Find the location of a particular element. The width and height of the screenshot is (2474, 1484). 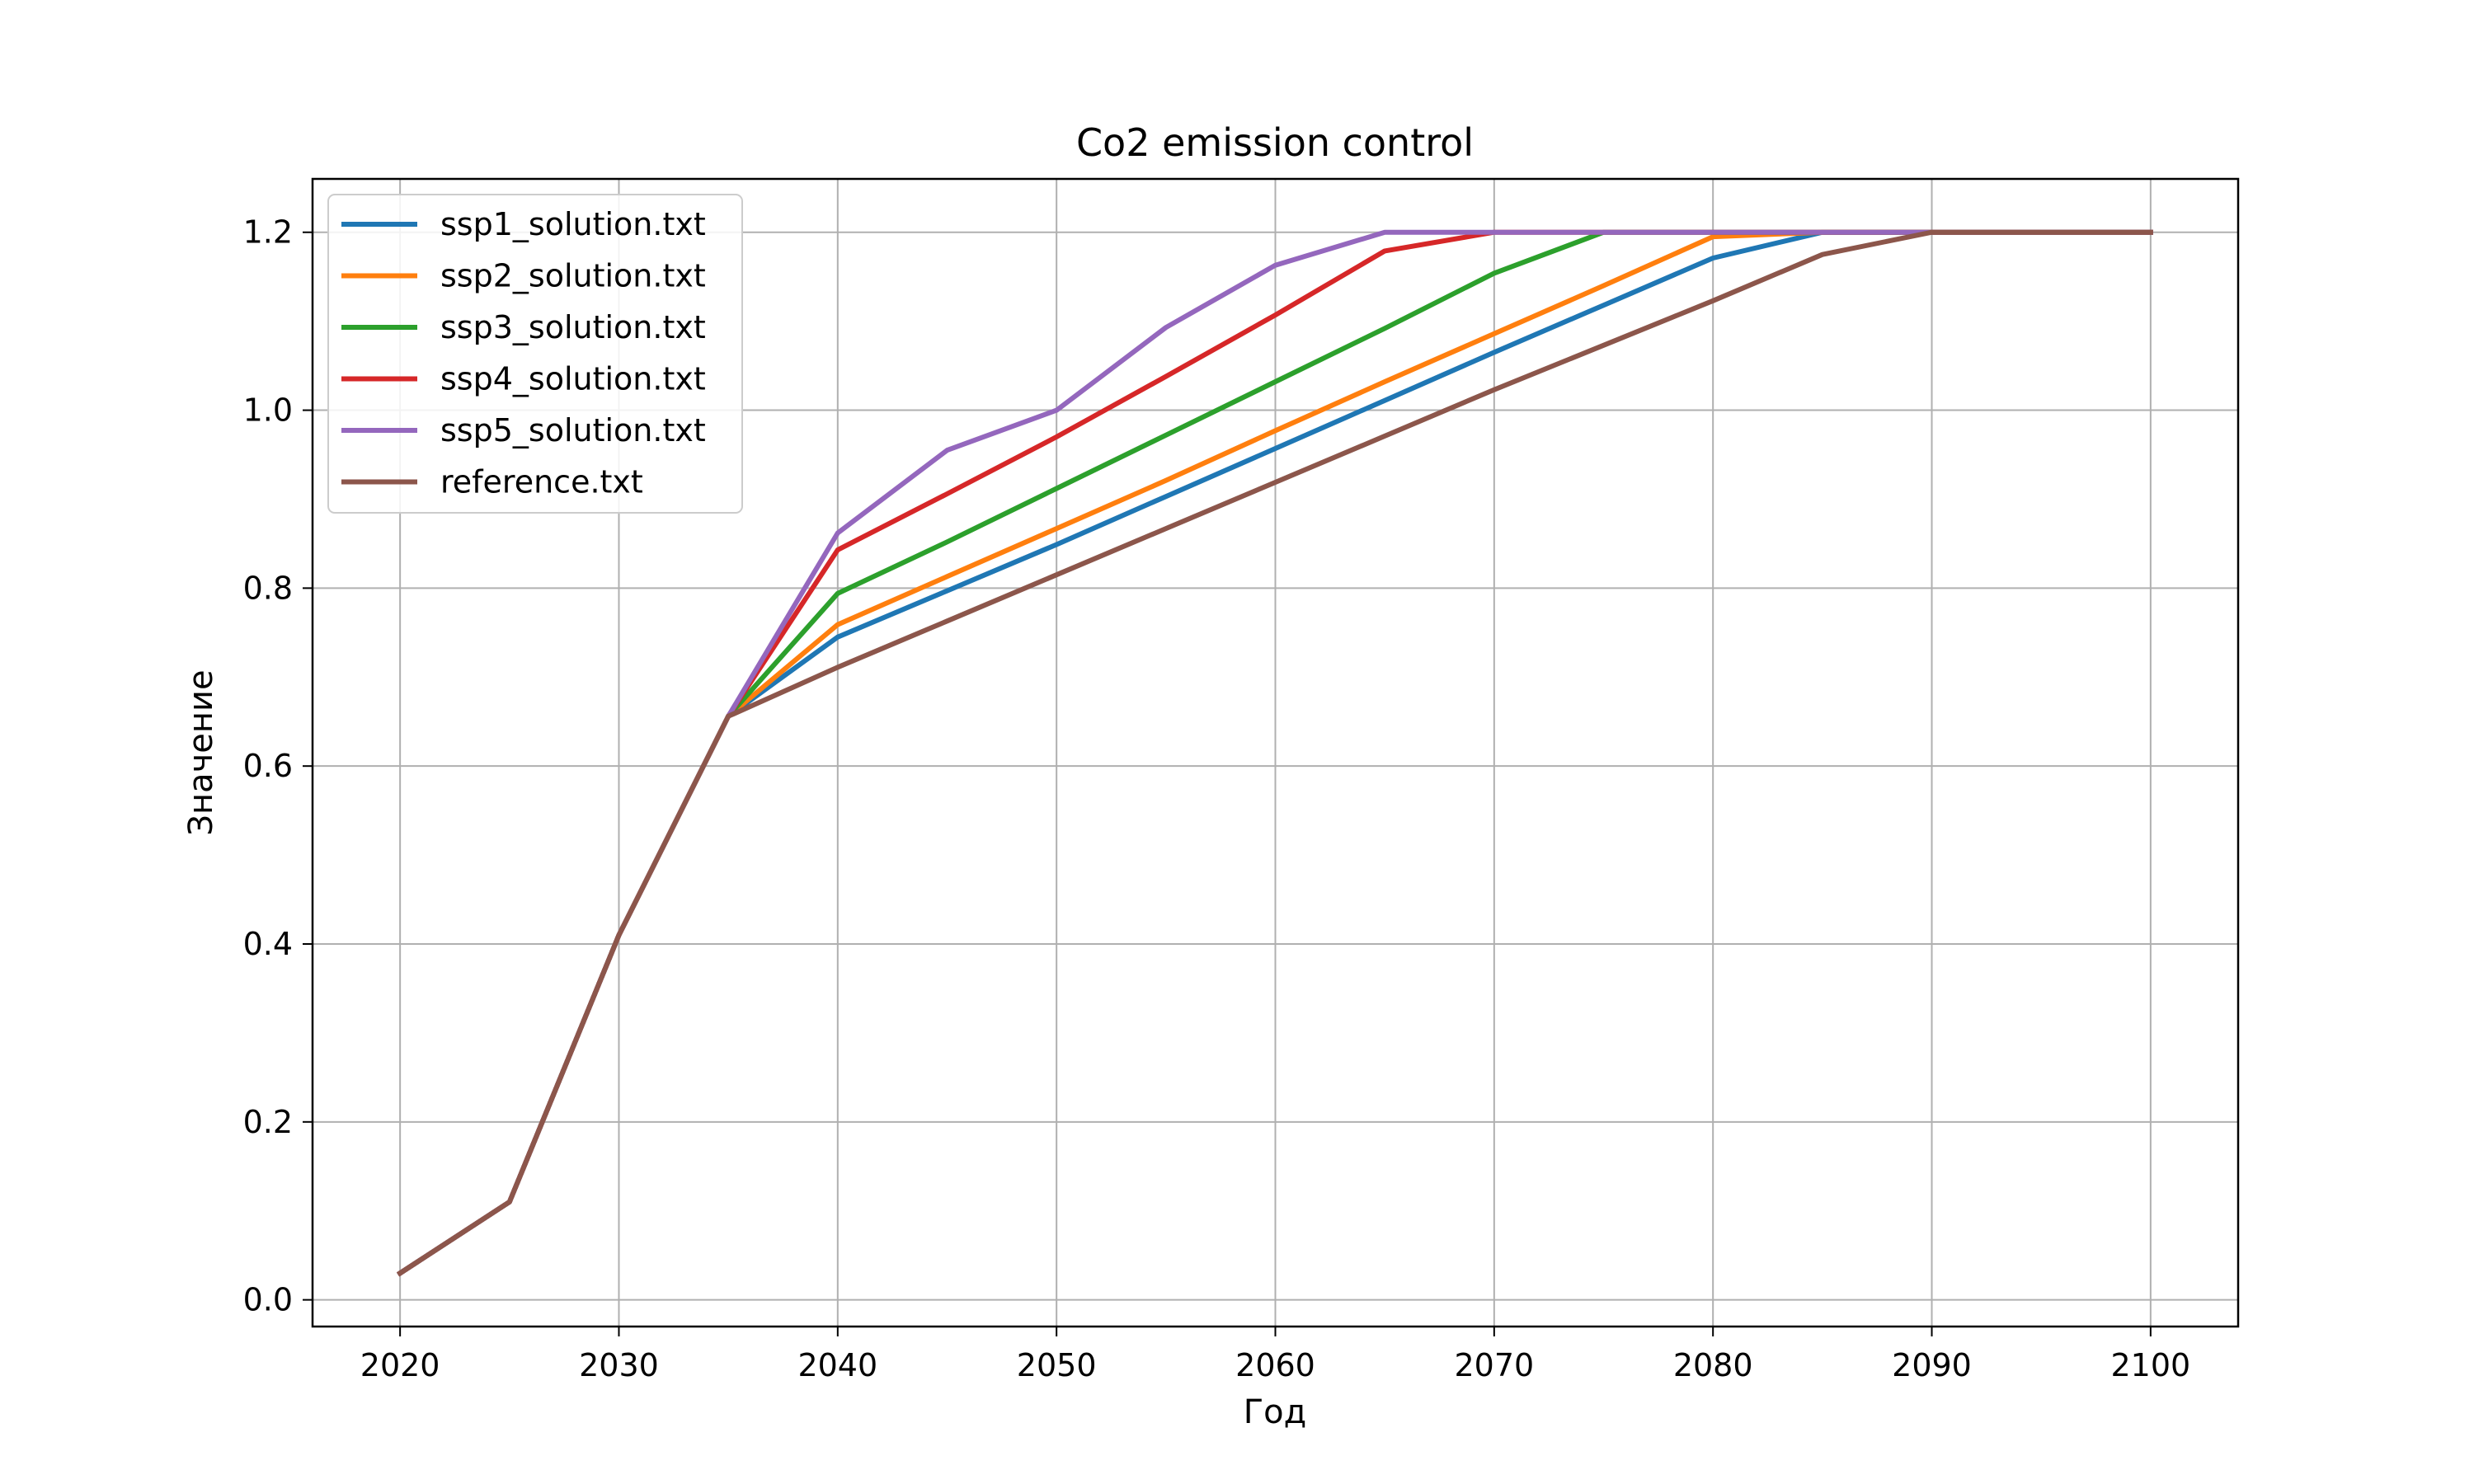

y-tick-label: 0.0 is located at coordinates (268, 1300).